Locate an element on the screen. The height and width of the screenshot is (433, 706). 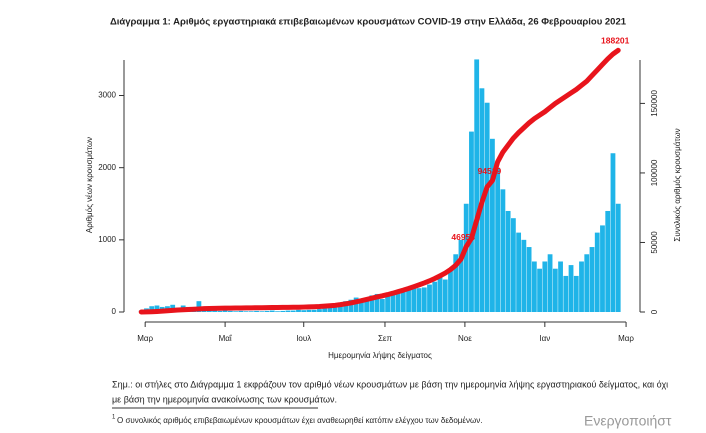
line-value-label: 46953 is located at coordinates (463, 237).